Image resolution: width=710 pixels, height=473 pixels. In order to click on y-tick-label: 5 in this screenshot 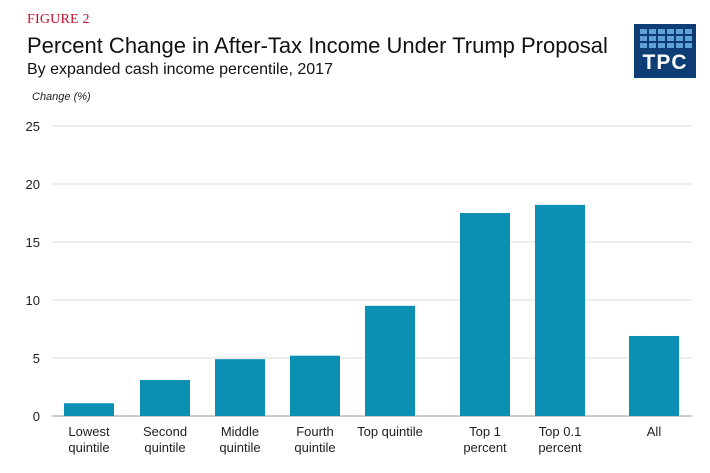, I will do `click(36, 358)`.